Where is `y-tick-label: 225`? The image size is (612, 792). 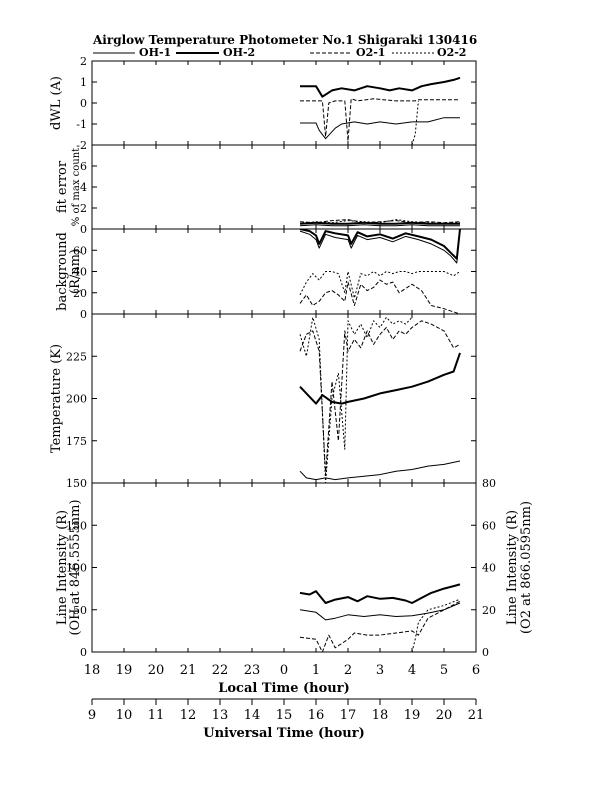
y-tick-label: 225 is located at coordinates (76, 356).